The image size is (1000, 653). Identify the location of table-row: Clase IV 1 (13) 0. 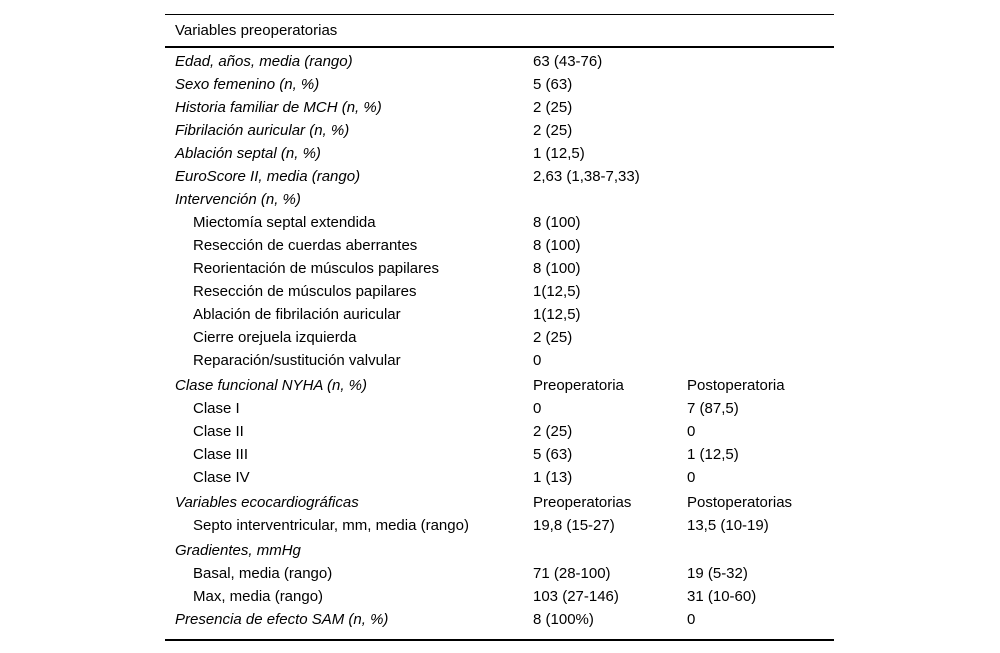
(499, 477).